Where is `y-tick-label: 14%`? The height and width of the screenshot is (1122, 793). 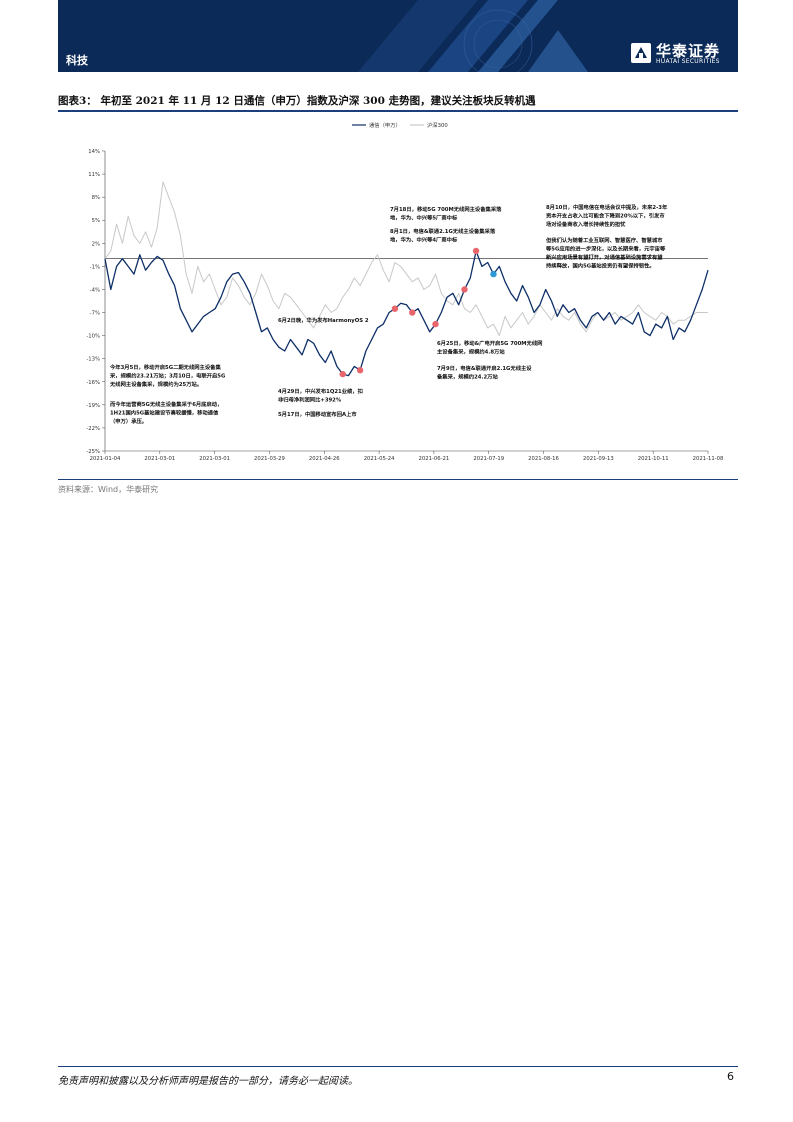
y-tick-label: 14% is located at coordinates (94, 152).